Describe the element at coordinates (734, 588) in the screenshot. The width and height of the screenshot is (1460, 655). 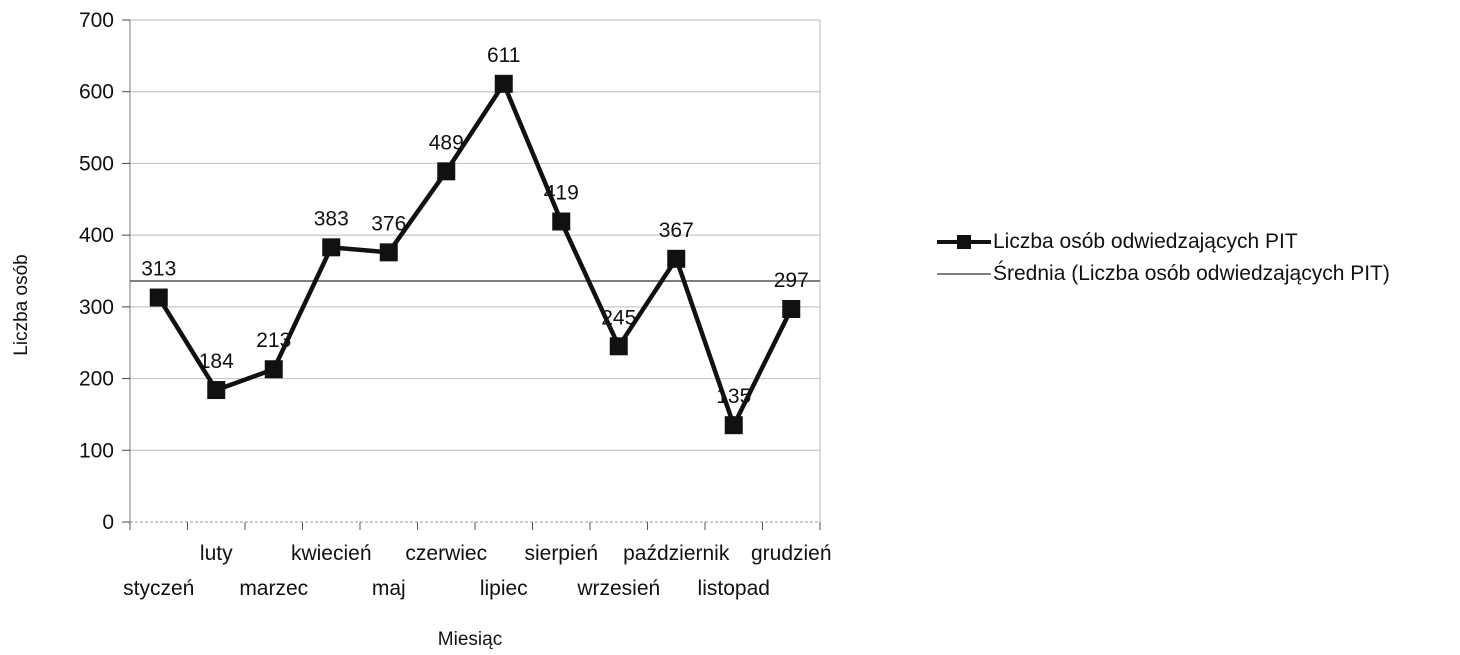
I see `category-label: listopad` at that location.